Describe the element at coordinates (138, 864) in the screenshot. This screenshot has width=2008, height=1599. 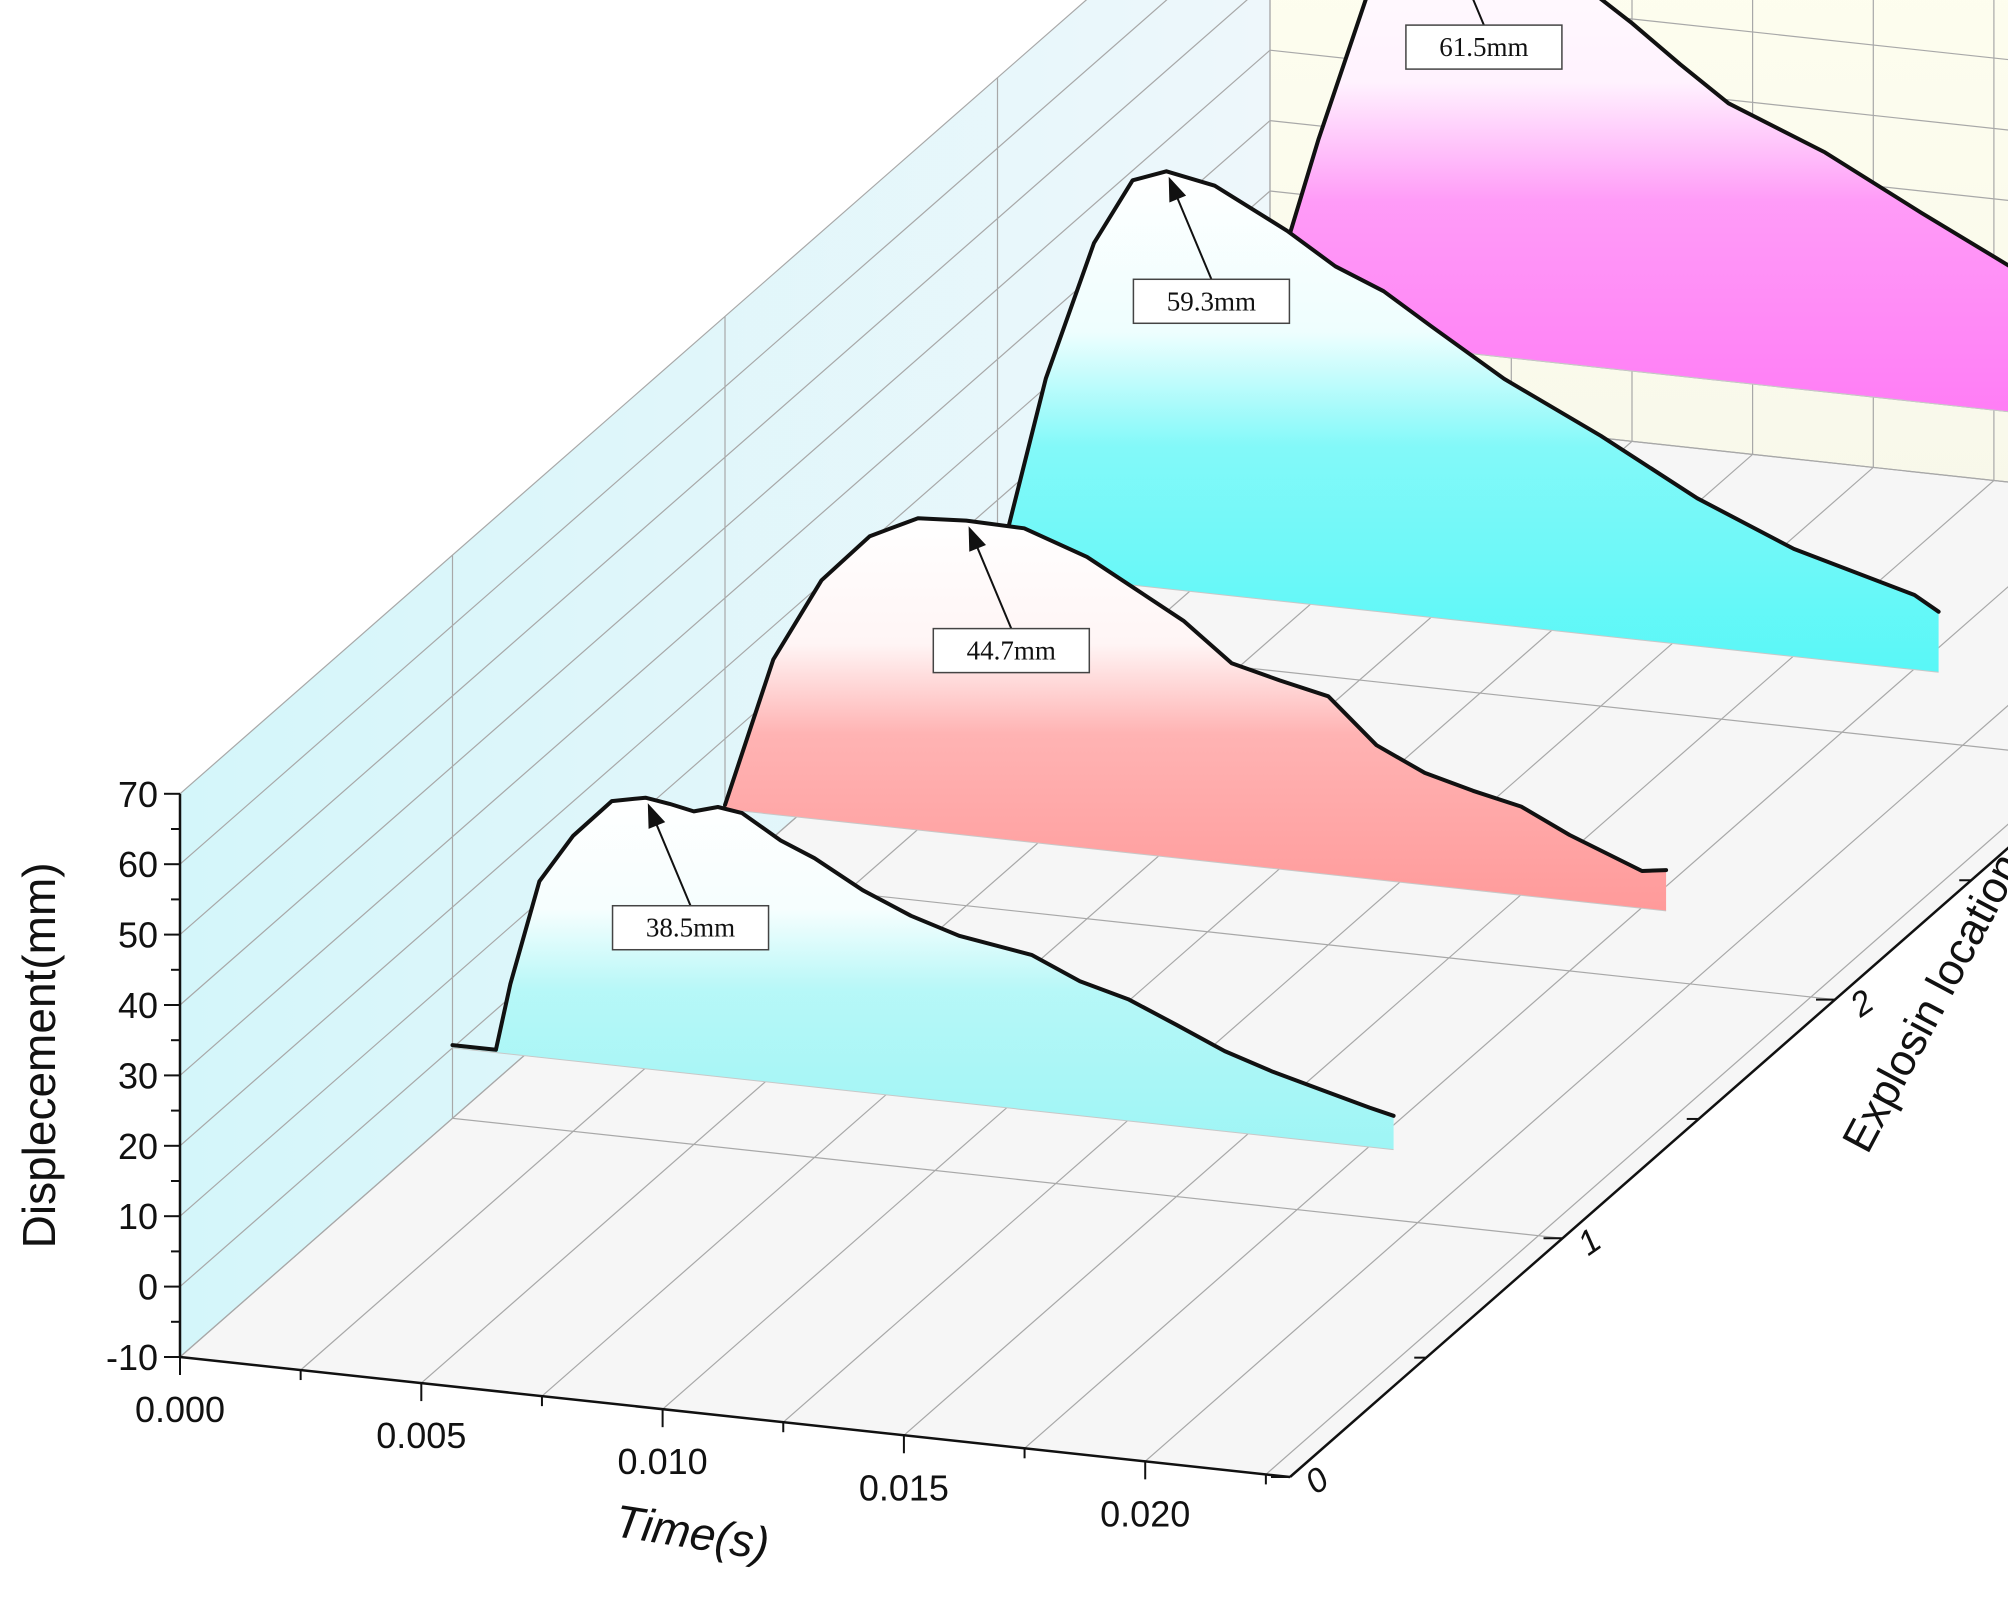
I see `y-tick-label: 60` at that location.